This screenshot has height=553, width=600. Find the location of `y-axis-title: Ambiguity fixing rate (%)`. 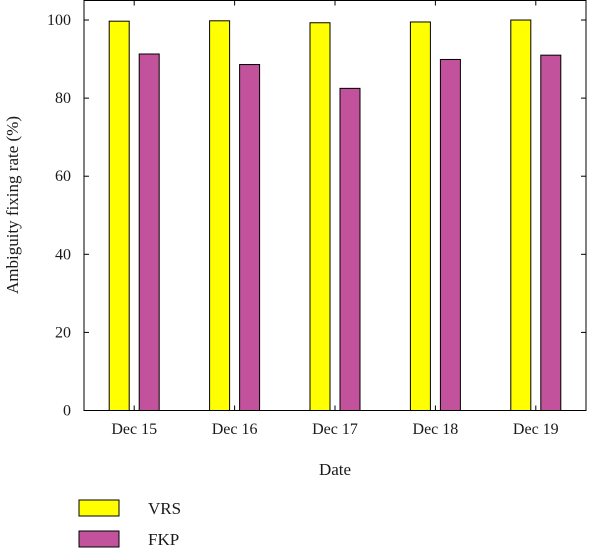

y-axis-title: Ambiguity fixing rate (%) is located at coordinates (12, 205).